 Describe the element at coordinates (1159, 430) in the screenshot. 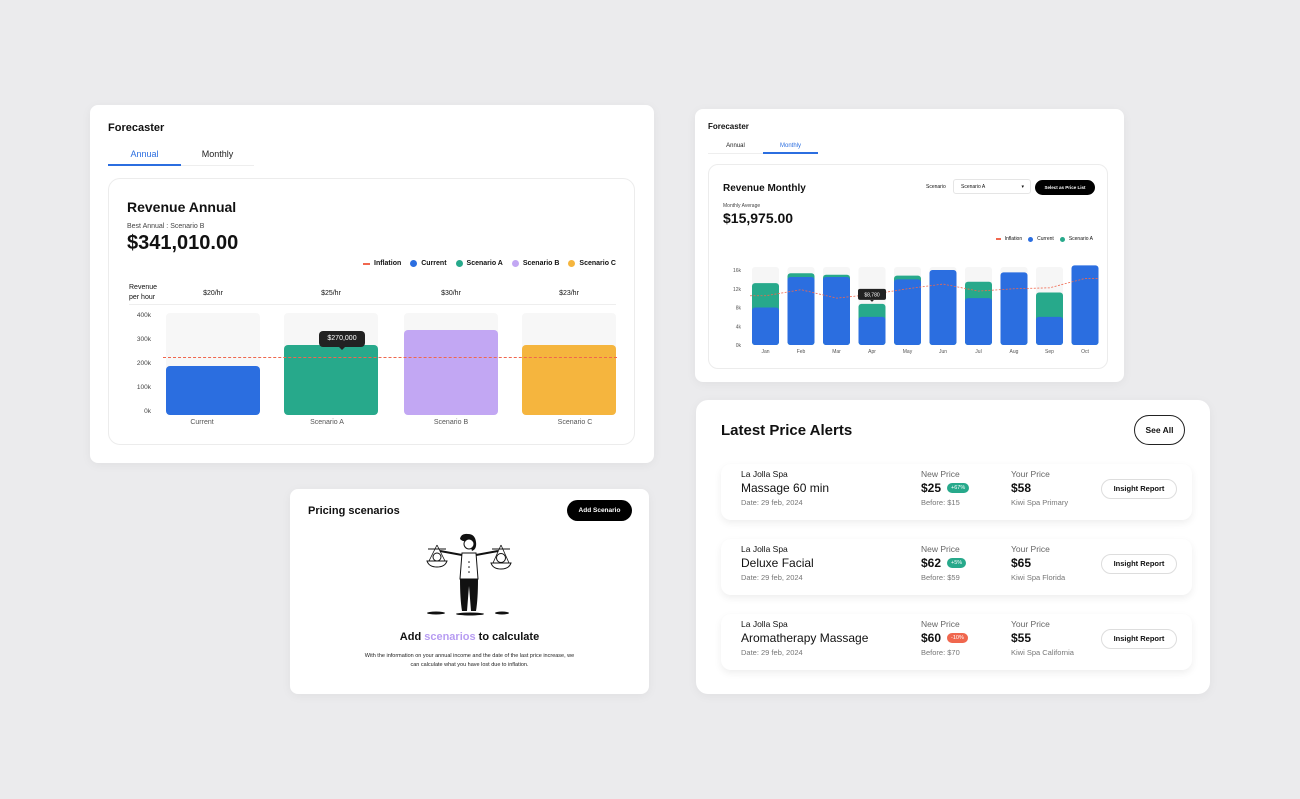

I see `see-all-button: See All` at that location.